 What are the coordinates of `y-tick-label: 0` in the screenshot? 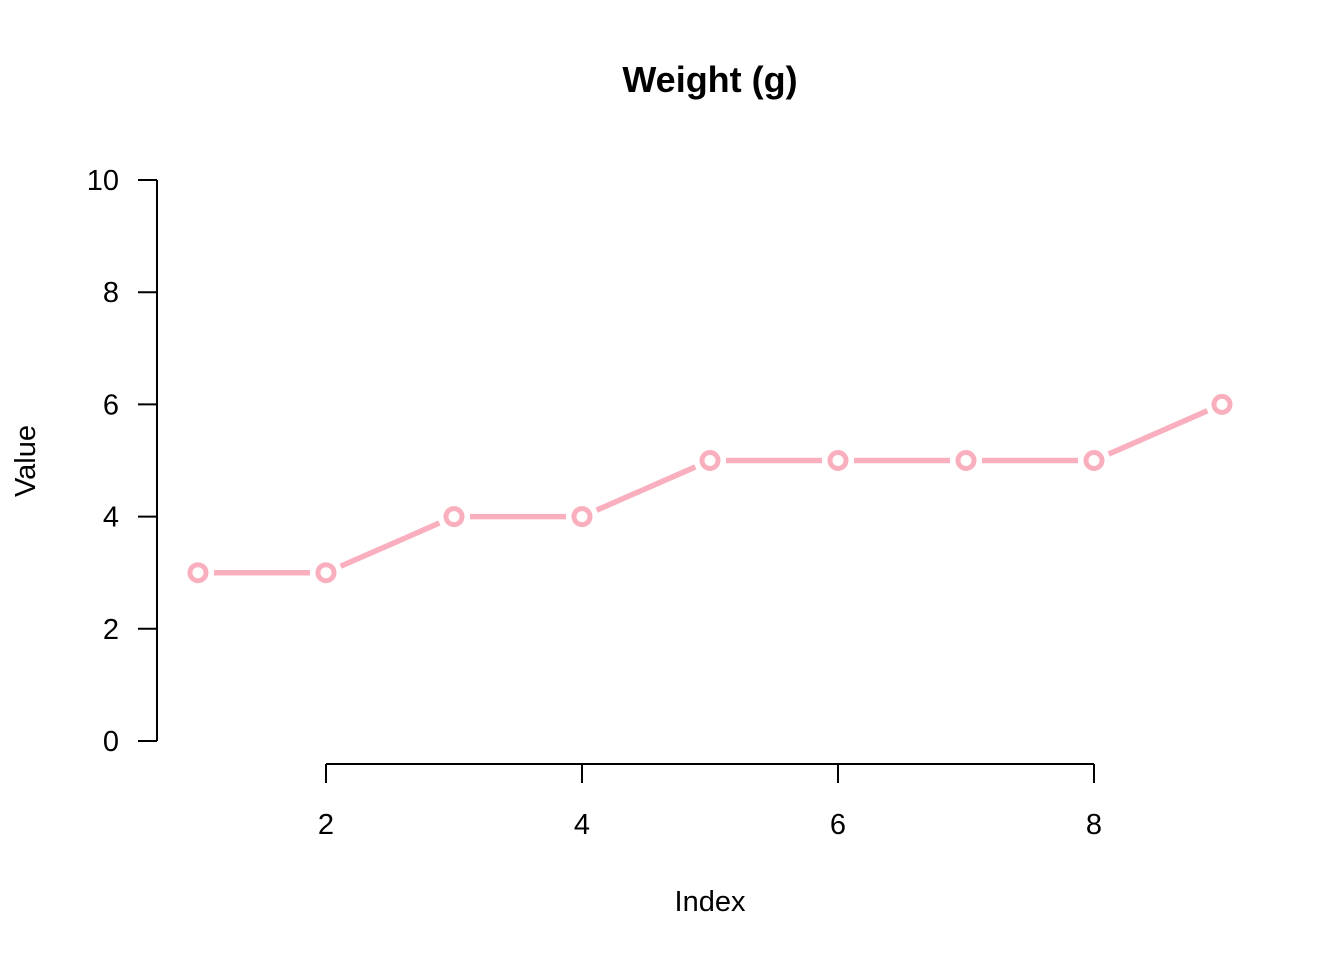 It's located at (111, 742).